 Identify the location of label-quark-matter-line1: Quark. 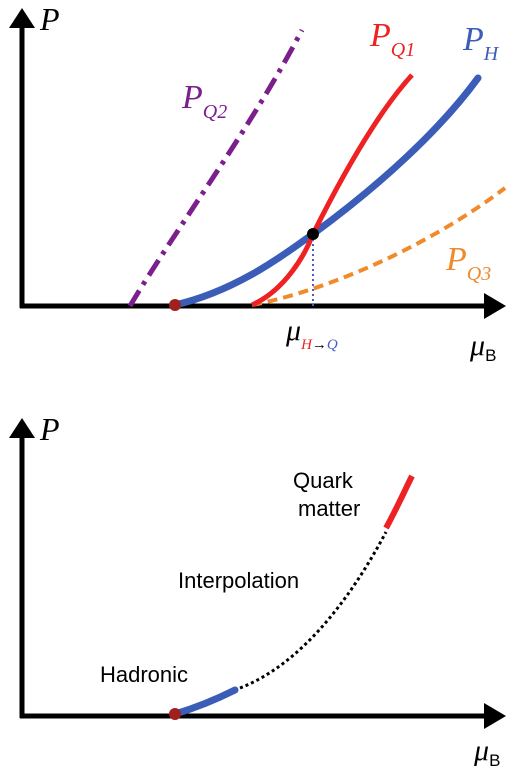
(323, 480).